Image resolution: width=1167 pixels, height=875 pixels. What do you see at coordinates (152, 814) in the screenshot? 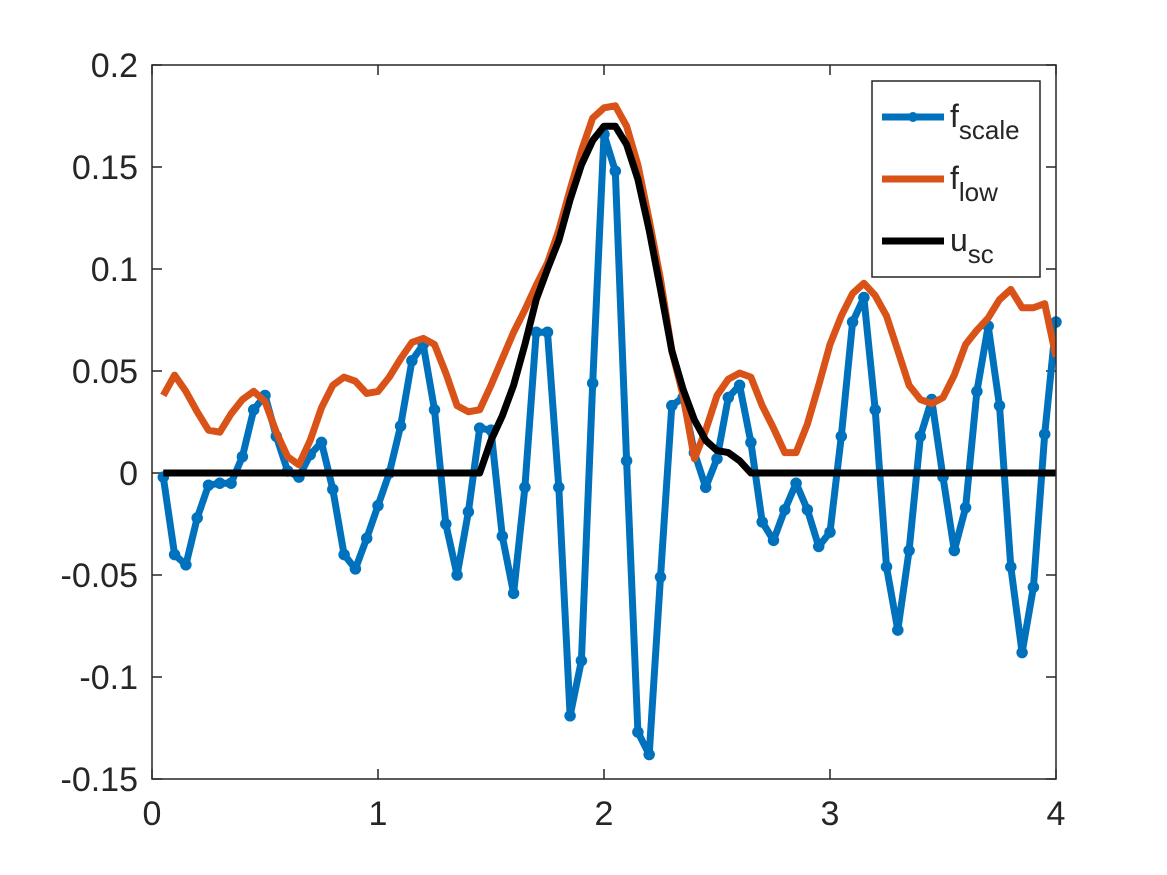
I see `x-tick-label: 0` at bounding box center [152, 814].